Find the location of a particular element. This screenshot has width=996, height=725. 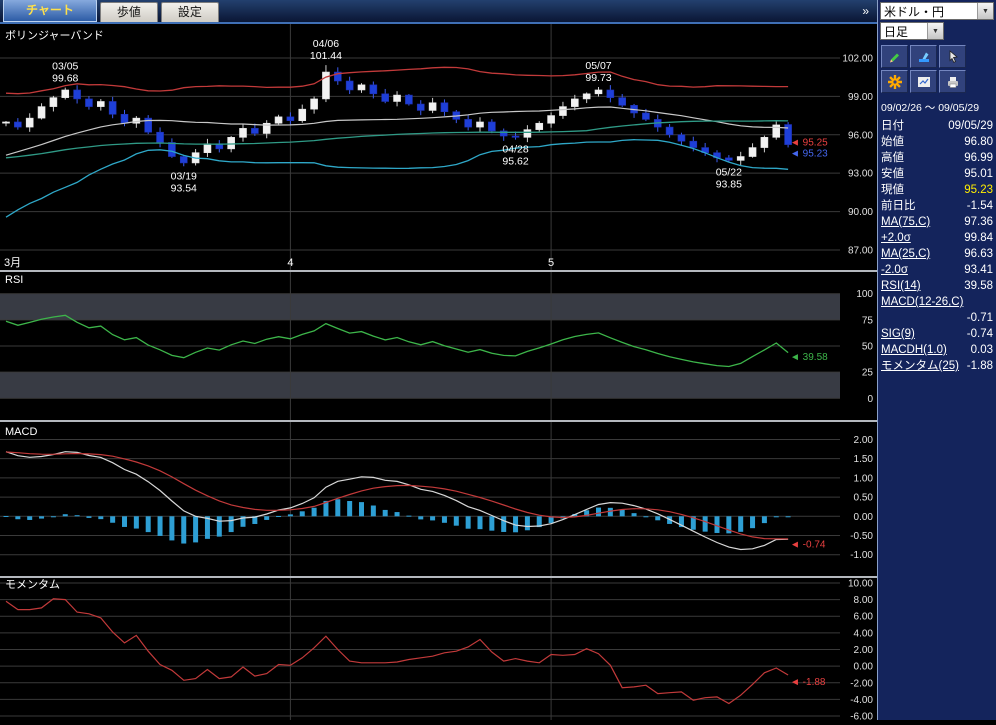

info-row: 日付 09/05/29 is located at coordinates (937, 126).